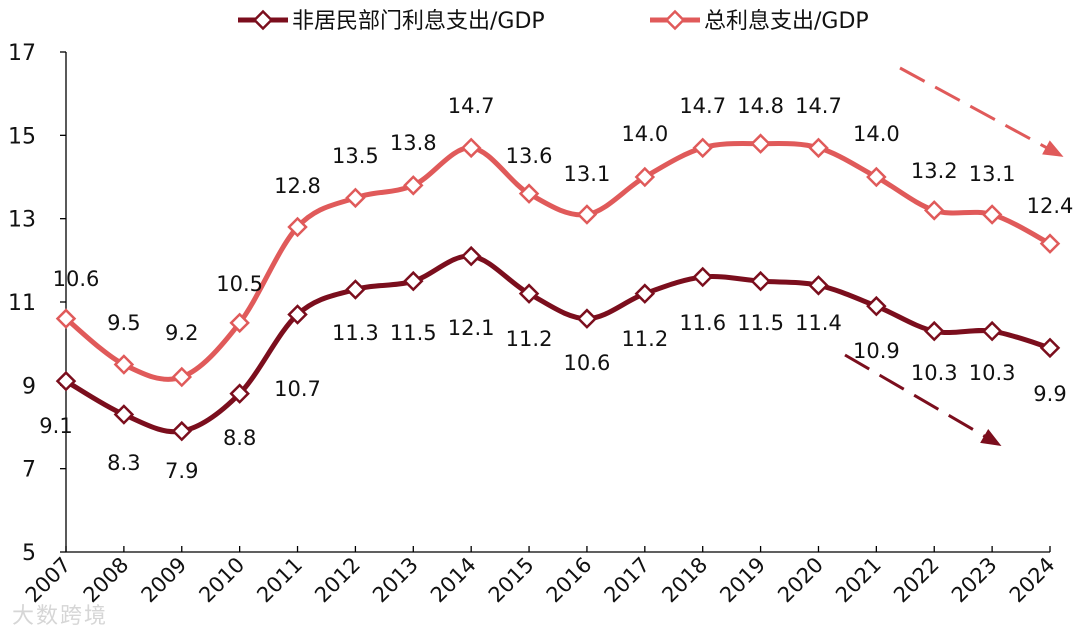  I want to click on data-label: 9.2, so click(181, 333).